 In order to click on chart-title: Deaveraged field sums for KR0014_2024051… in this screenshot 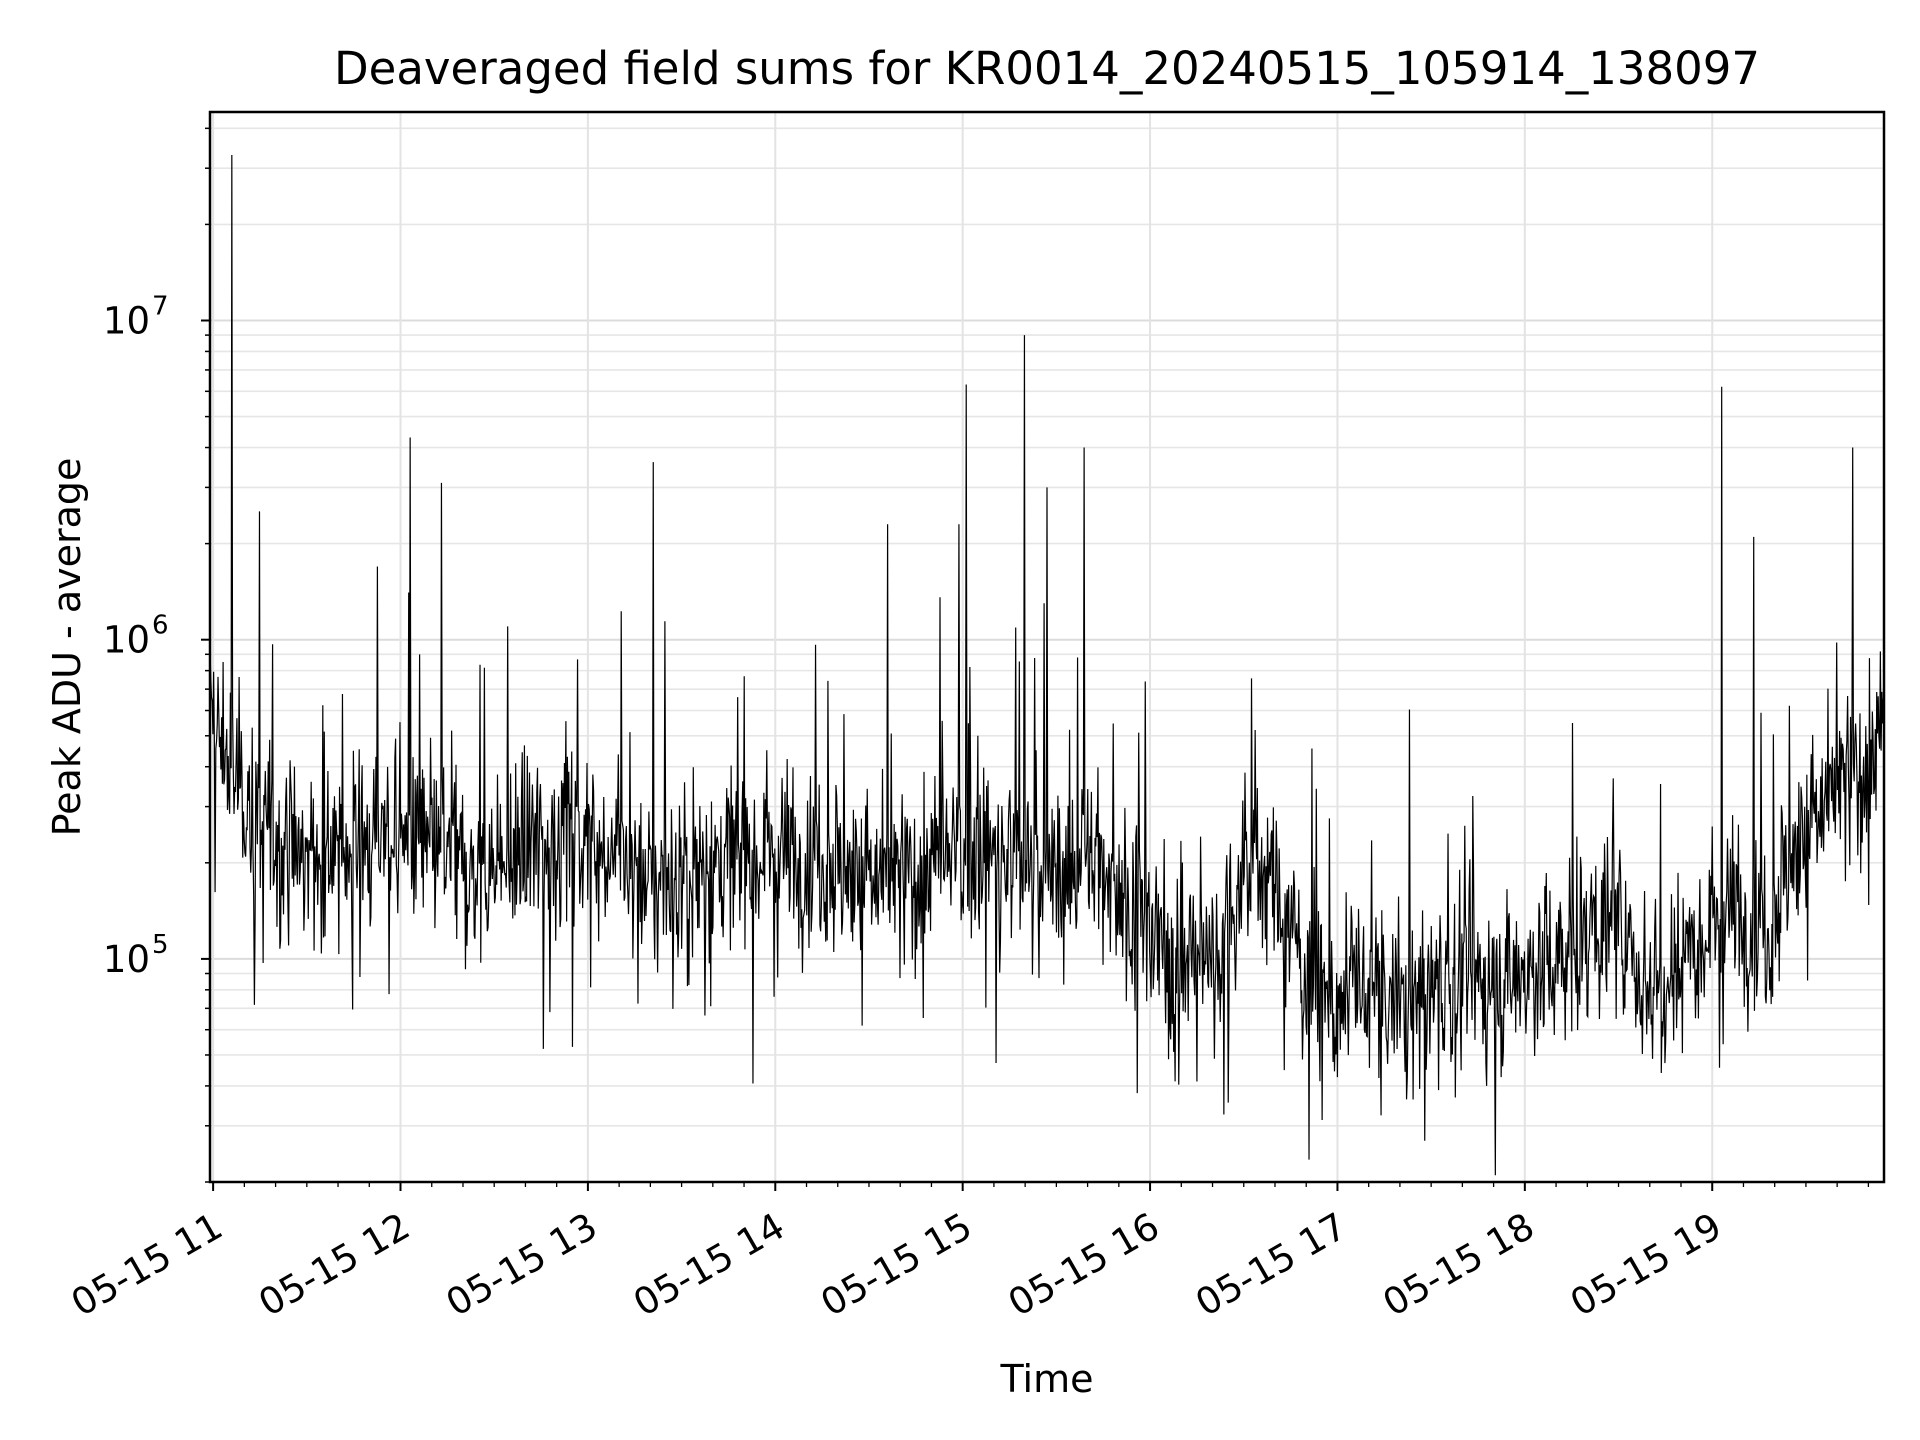, I will do `click(1047, 68)`.